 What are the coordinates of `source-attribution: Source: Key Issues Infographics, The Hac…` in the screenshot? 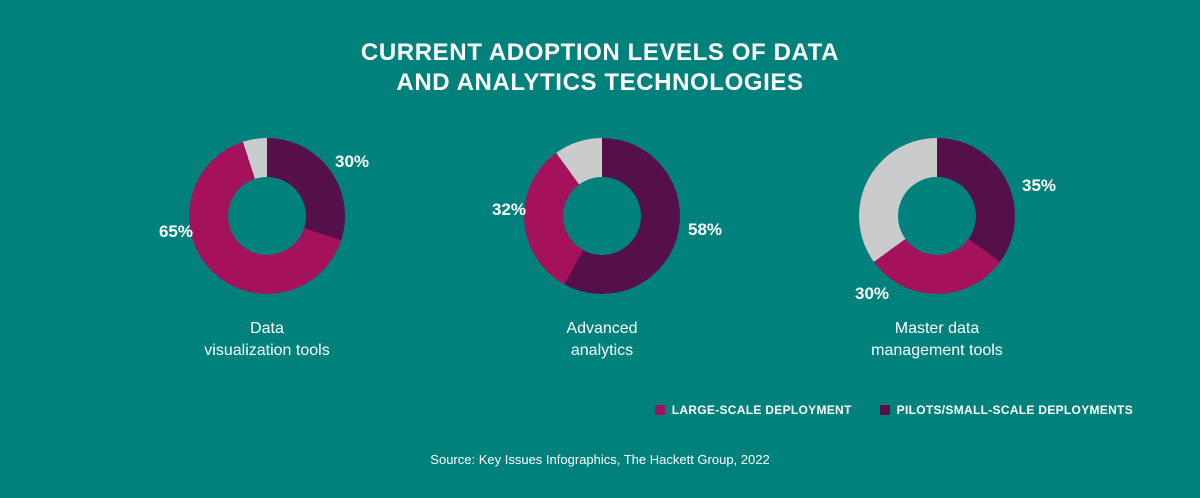 It's located at (600, 459).